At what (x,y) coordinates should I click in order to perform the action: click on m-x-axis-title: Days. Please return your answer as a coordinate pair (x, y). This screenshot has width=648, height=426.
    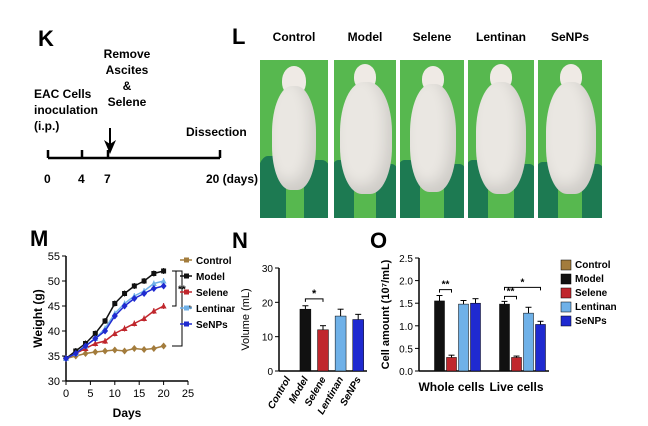
    Looking at the image, I should click on (127, 413).